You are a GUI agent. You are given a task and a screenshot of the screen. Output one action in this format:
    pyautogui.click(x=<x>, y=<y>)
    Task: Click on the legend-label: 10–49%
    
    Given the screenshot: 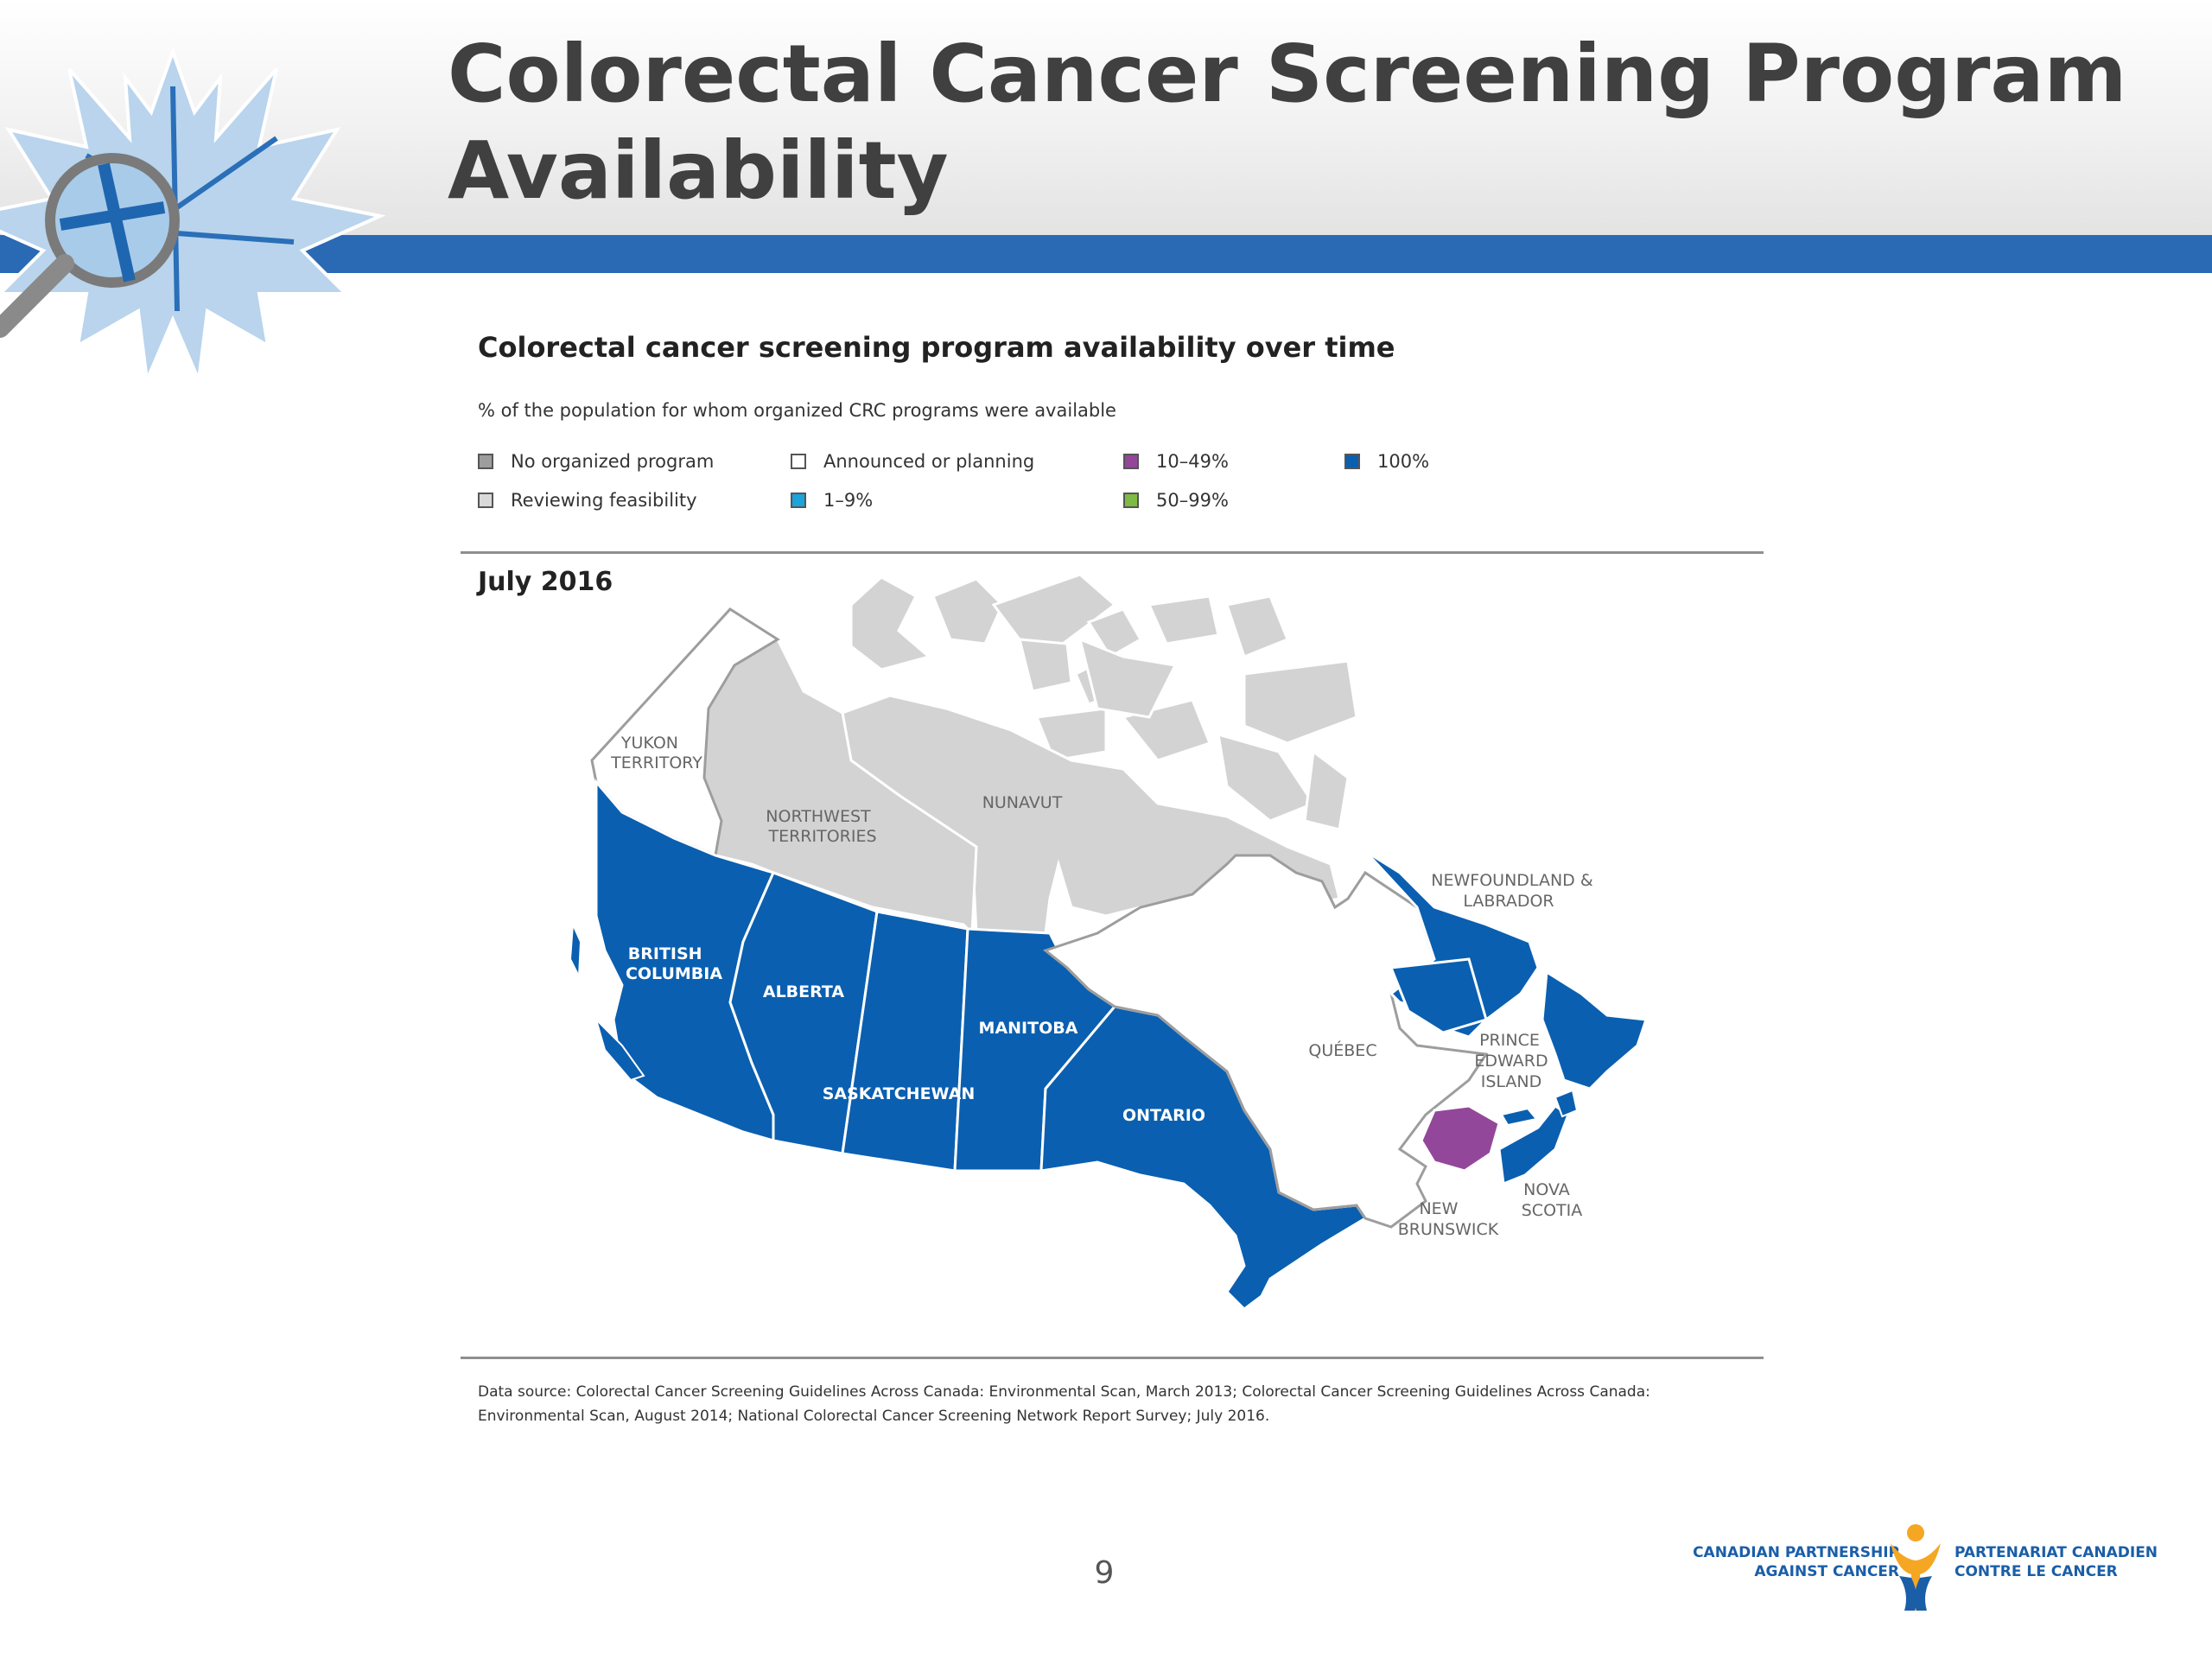 What is the action you would take?
    pyautogui.click(x=1192, y=461)
    